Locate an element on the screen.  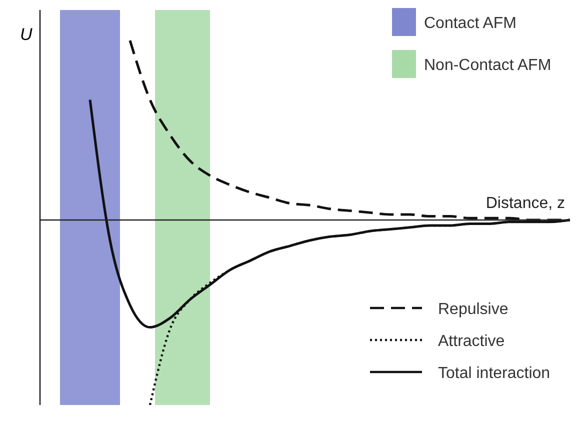
y-axis-title: U is located at coordinates (26, 34).